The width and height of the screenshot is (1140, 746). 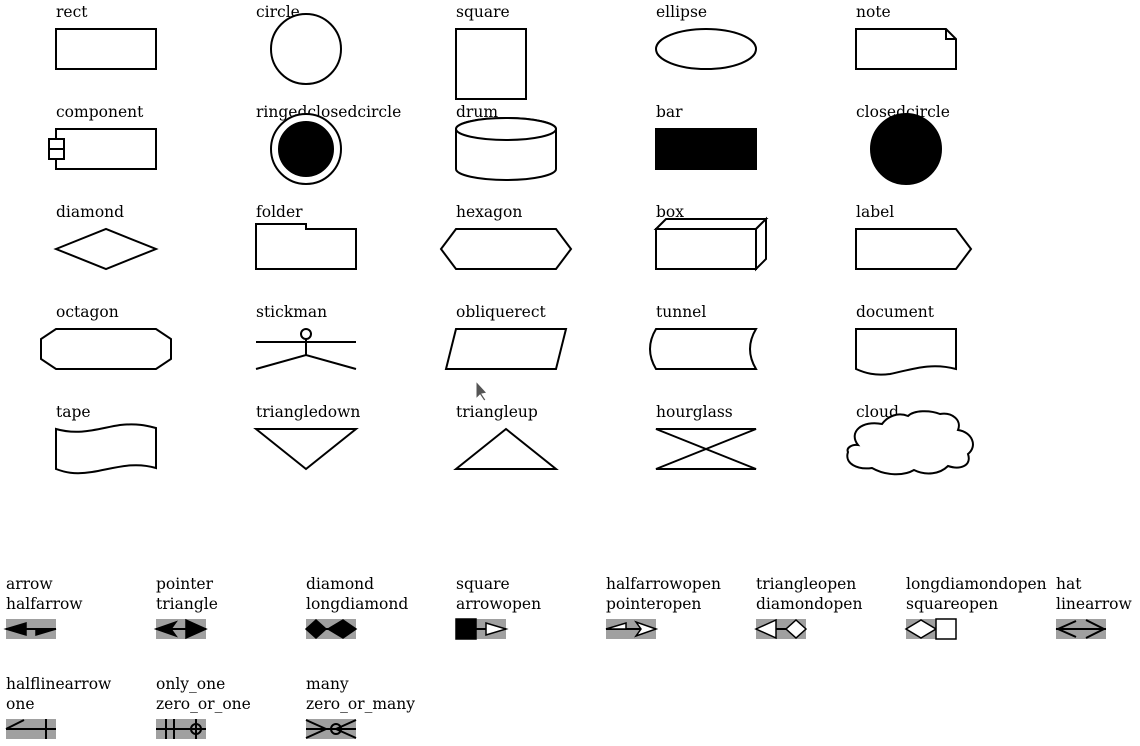 I want to click on arrow-sample-longdiamondopen-squareopen: longdiamondopen squareopen, so click(x=975, y=607).